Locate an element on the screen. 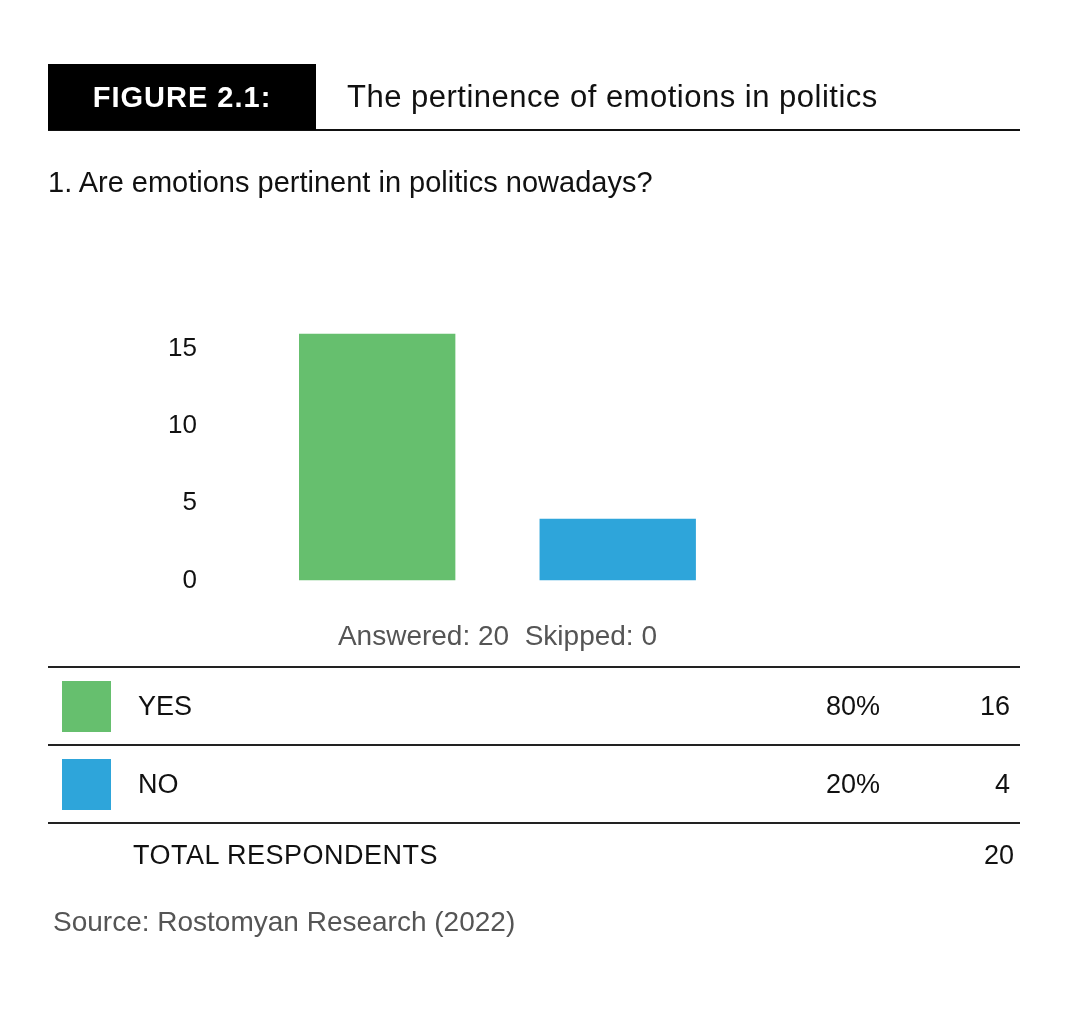 The image size is (1068, 1013). text: YES is located at coordinates (166, 706).